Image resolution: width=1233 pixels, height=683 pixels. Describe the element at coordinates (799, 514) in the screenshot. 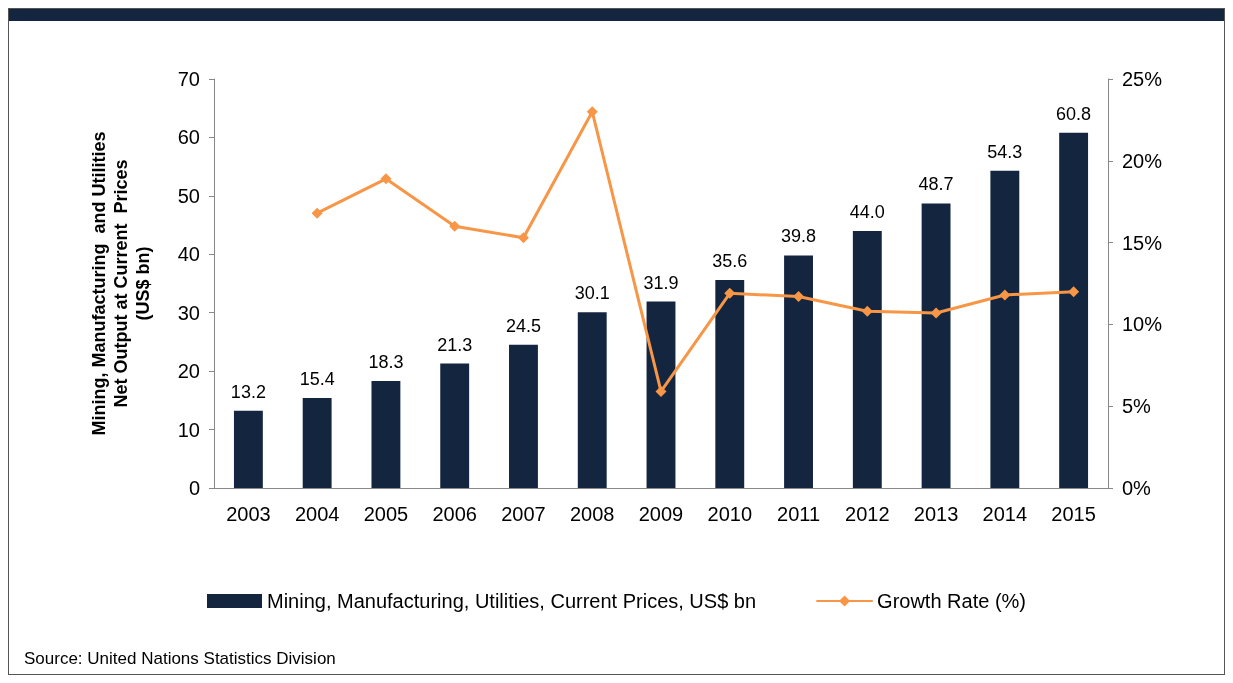

I see `x-tick-label: 2011` at that location.